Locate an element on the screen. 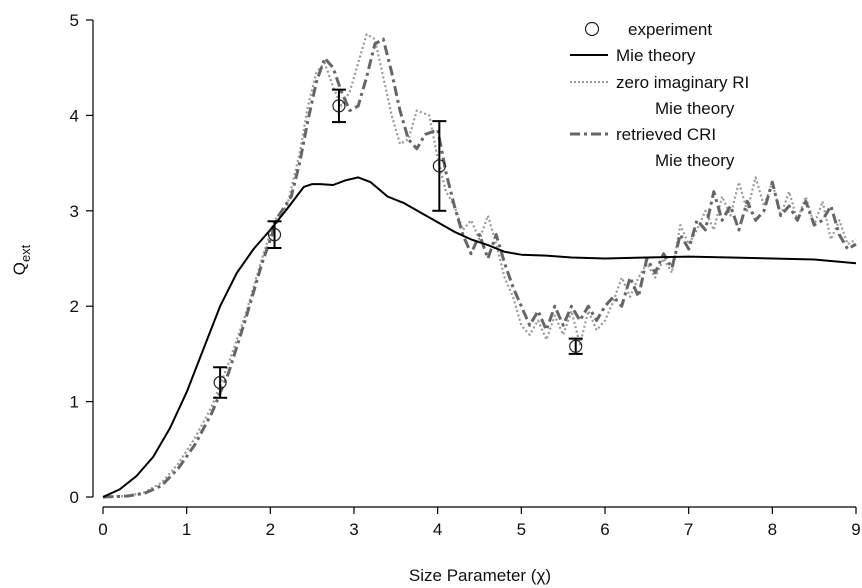 The image size is (862, 588). y-tick-label: 5 is located at coordinates (74, 20).